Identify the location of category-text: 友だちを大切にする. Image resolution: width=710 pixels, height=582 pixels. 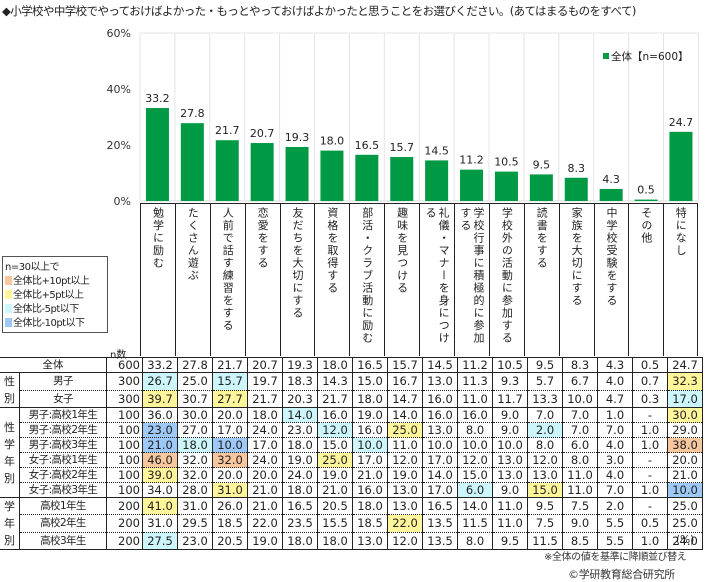
(297, 263).